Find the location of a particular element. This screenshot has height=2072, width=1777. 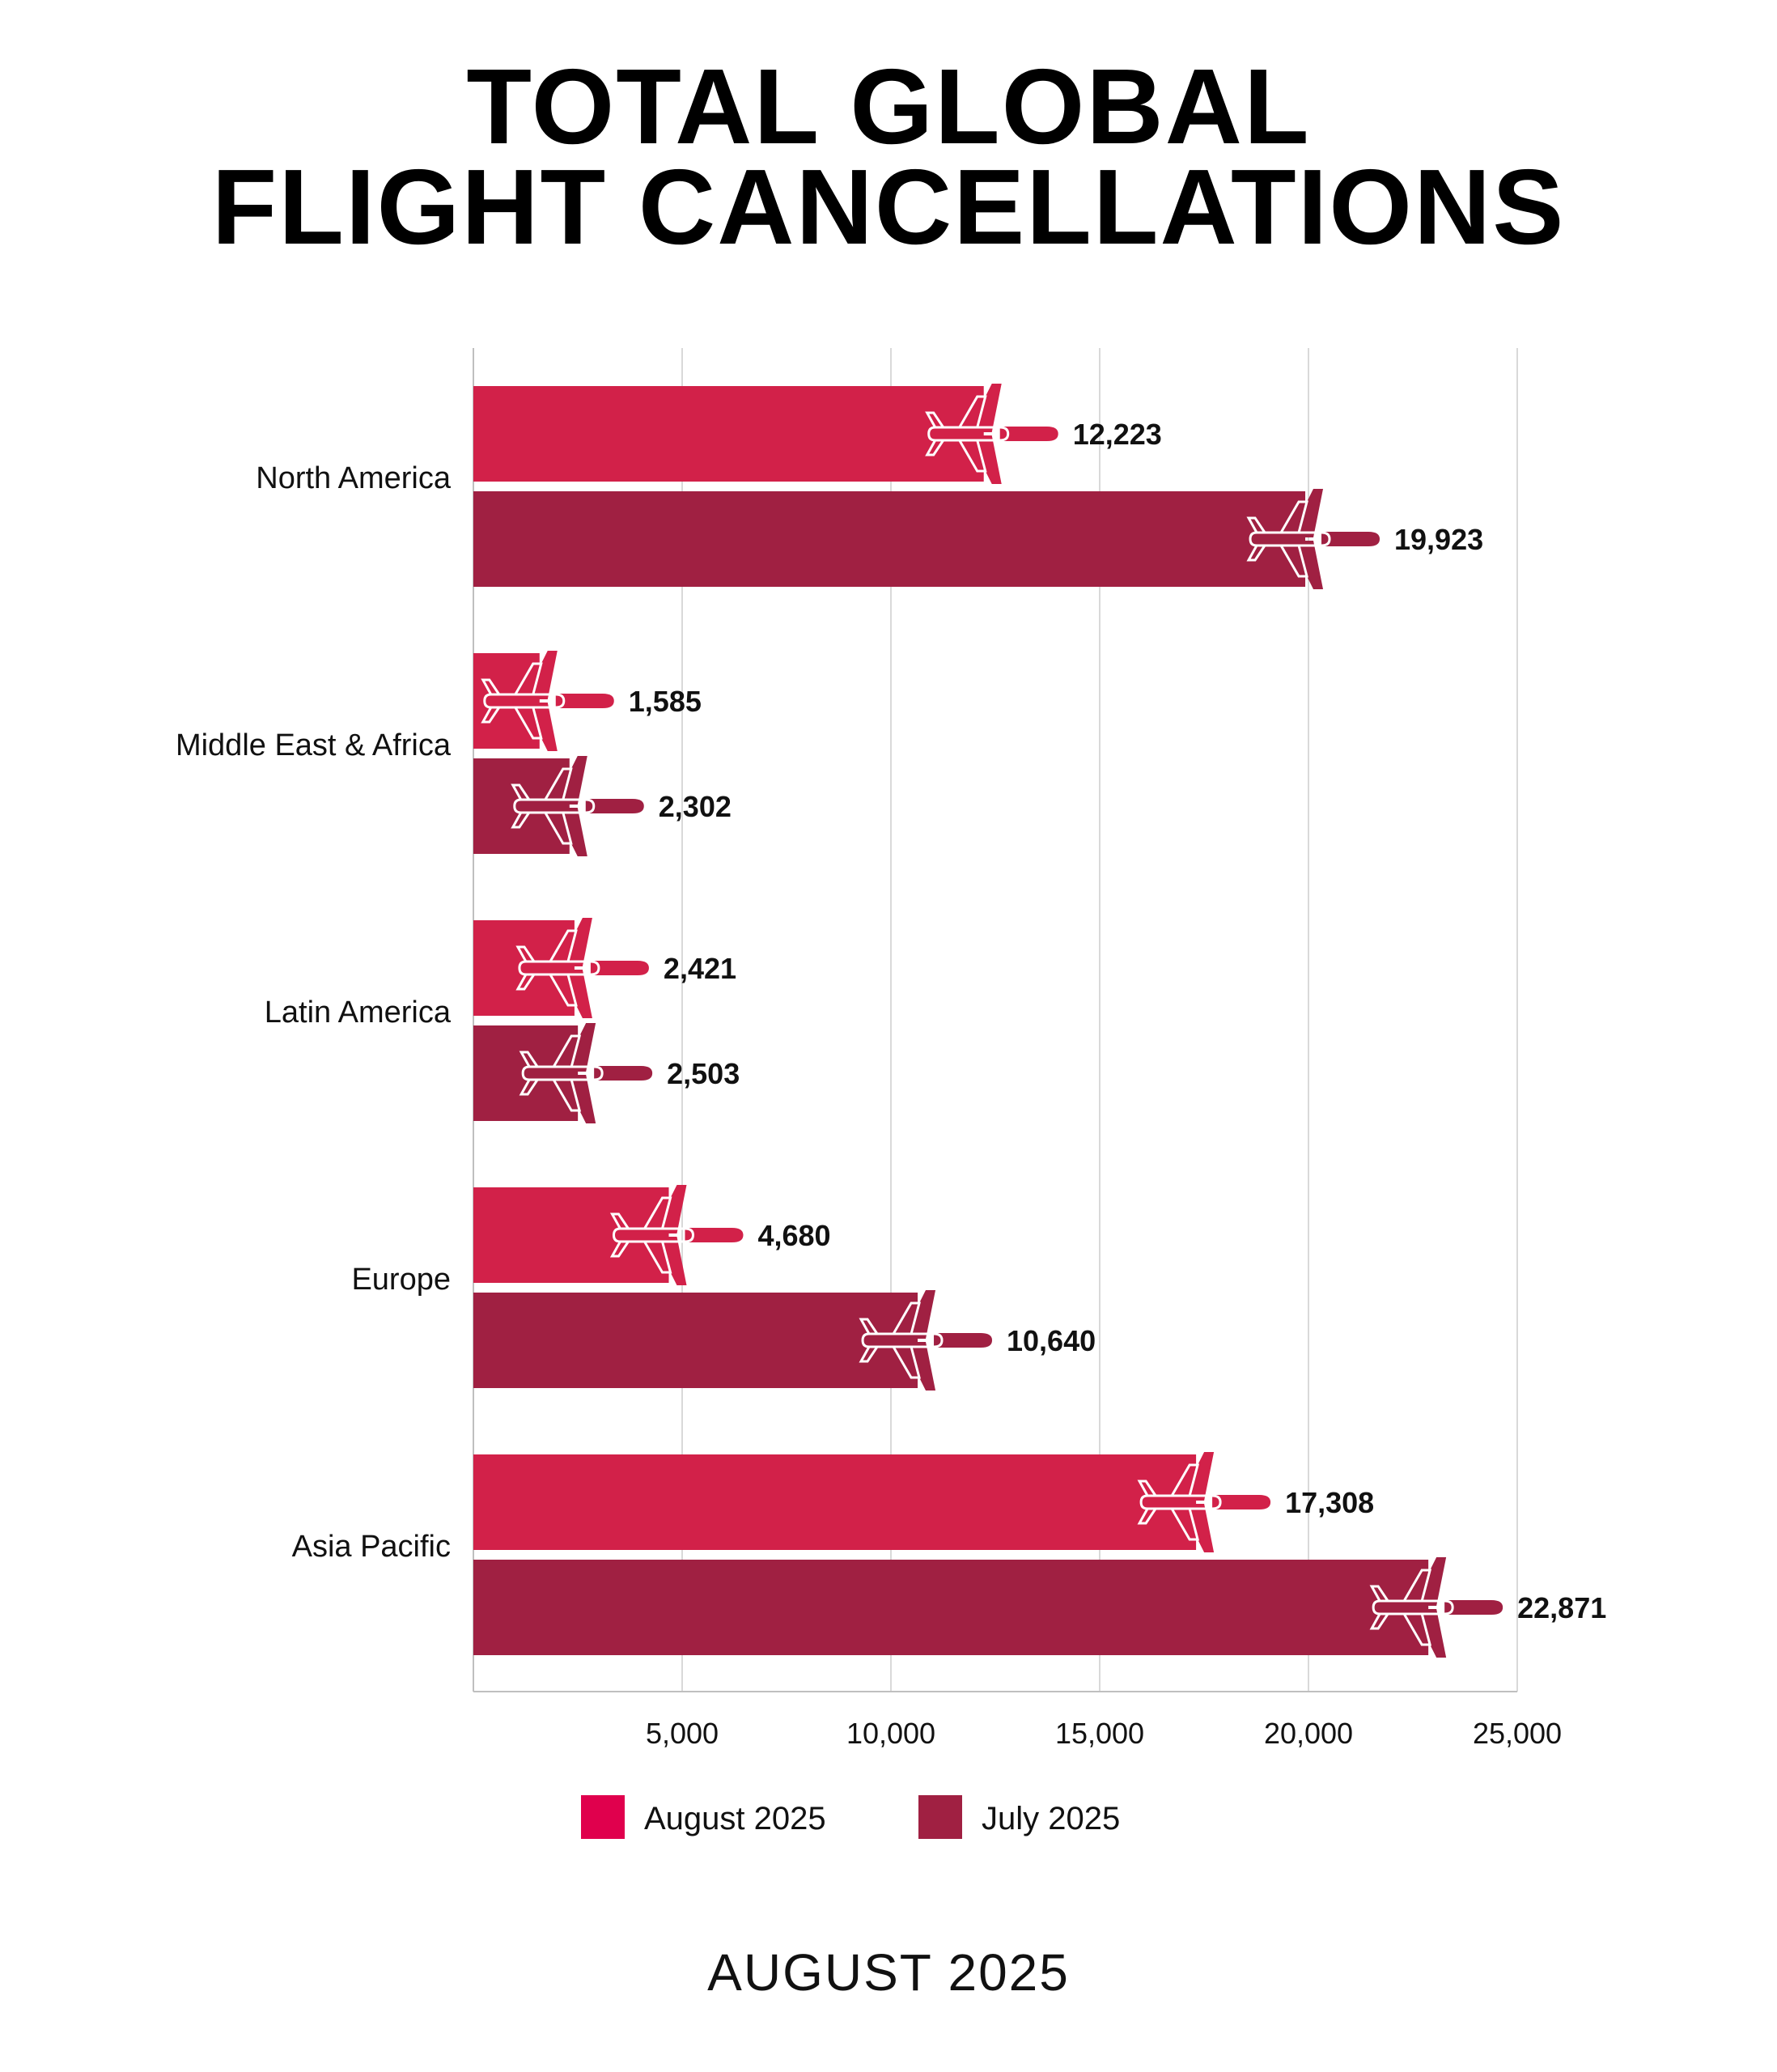

bar-value-label: 1,585 is located at coordinates (666, 701).